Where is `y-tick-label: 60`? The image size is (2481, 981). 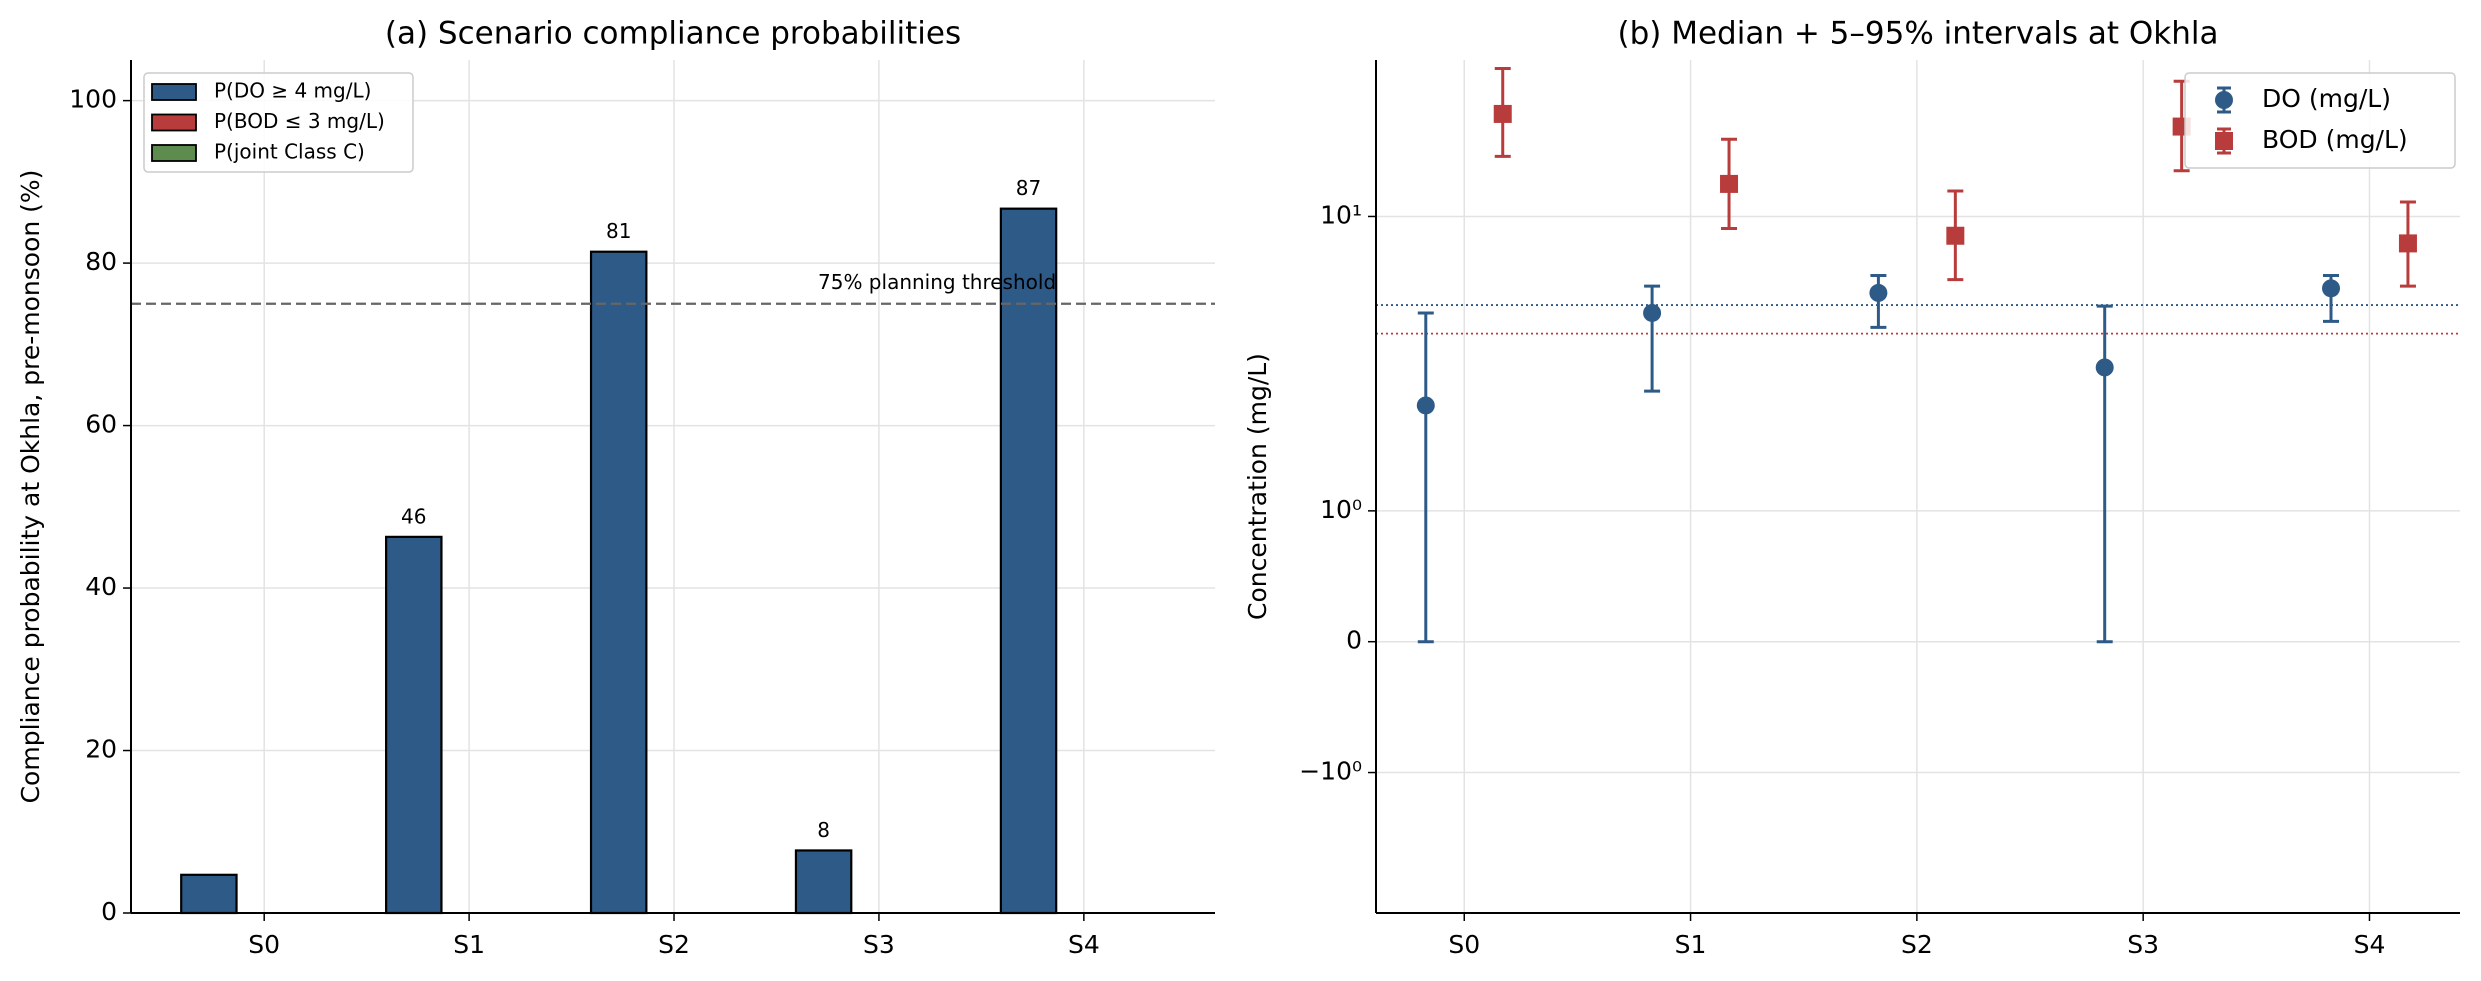 y-tick-label: 60 is located at coordinates (101, 424).